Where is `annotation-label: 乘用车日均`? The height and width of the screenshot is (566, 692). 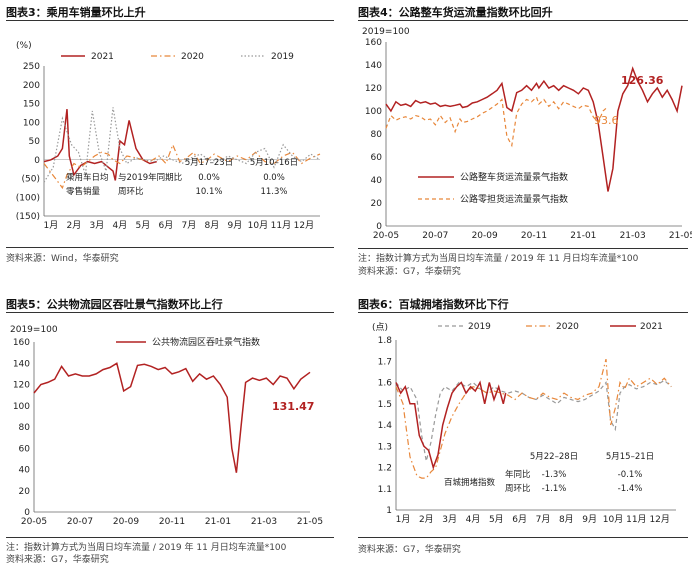 annotation-label: 乘用车日均 is located at coordinates (87, 177).